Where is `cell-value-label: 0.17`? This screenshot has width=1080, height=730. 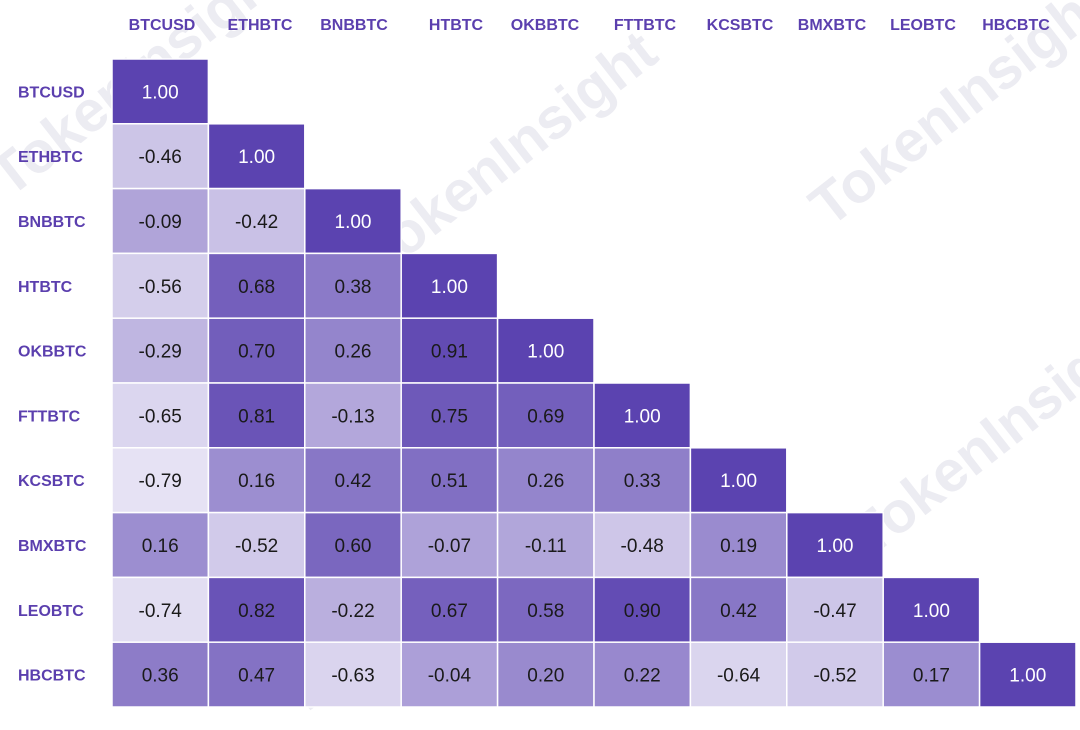 cell-value-label: 0.17 is located at coordinates (931, 676).